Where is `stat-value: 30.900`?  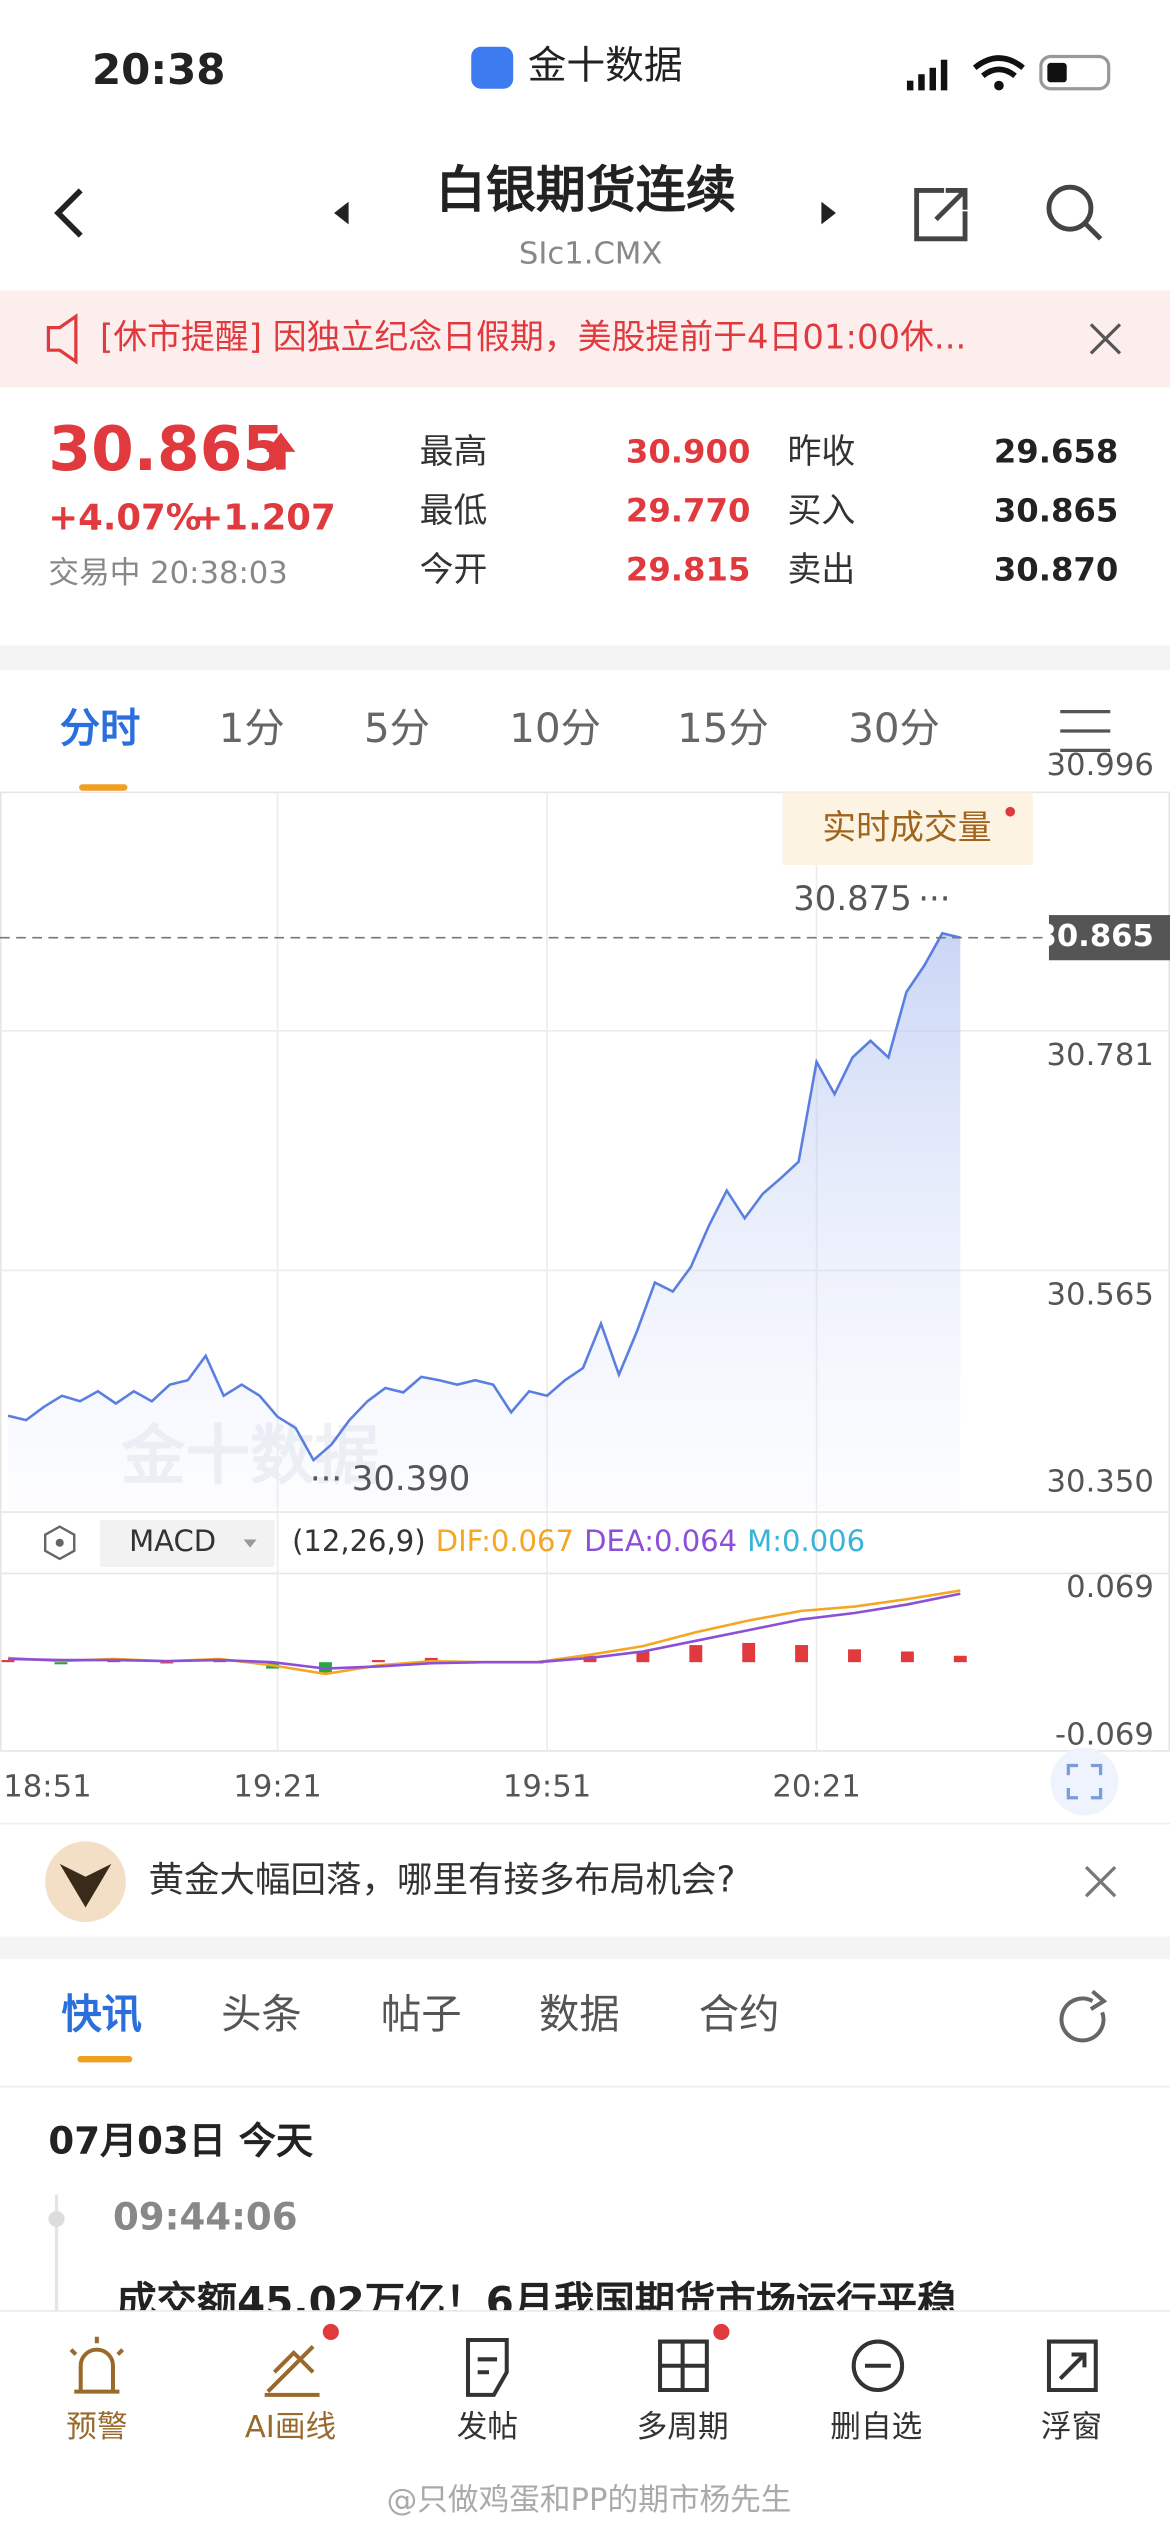 stat-value: 30.900 is located at coordinates (688, 451).